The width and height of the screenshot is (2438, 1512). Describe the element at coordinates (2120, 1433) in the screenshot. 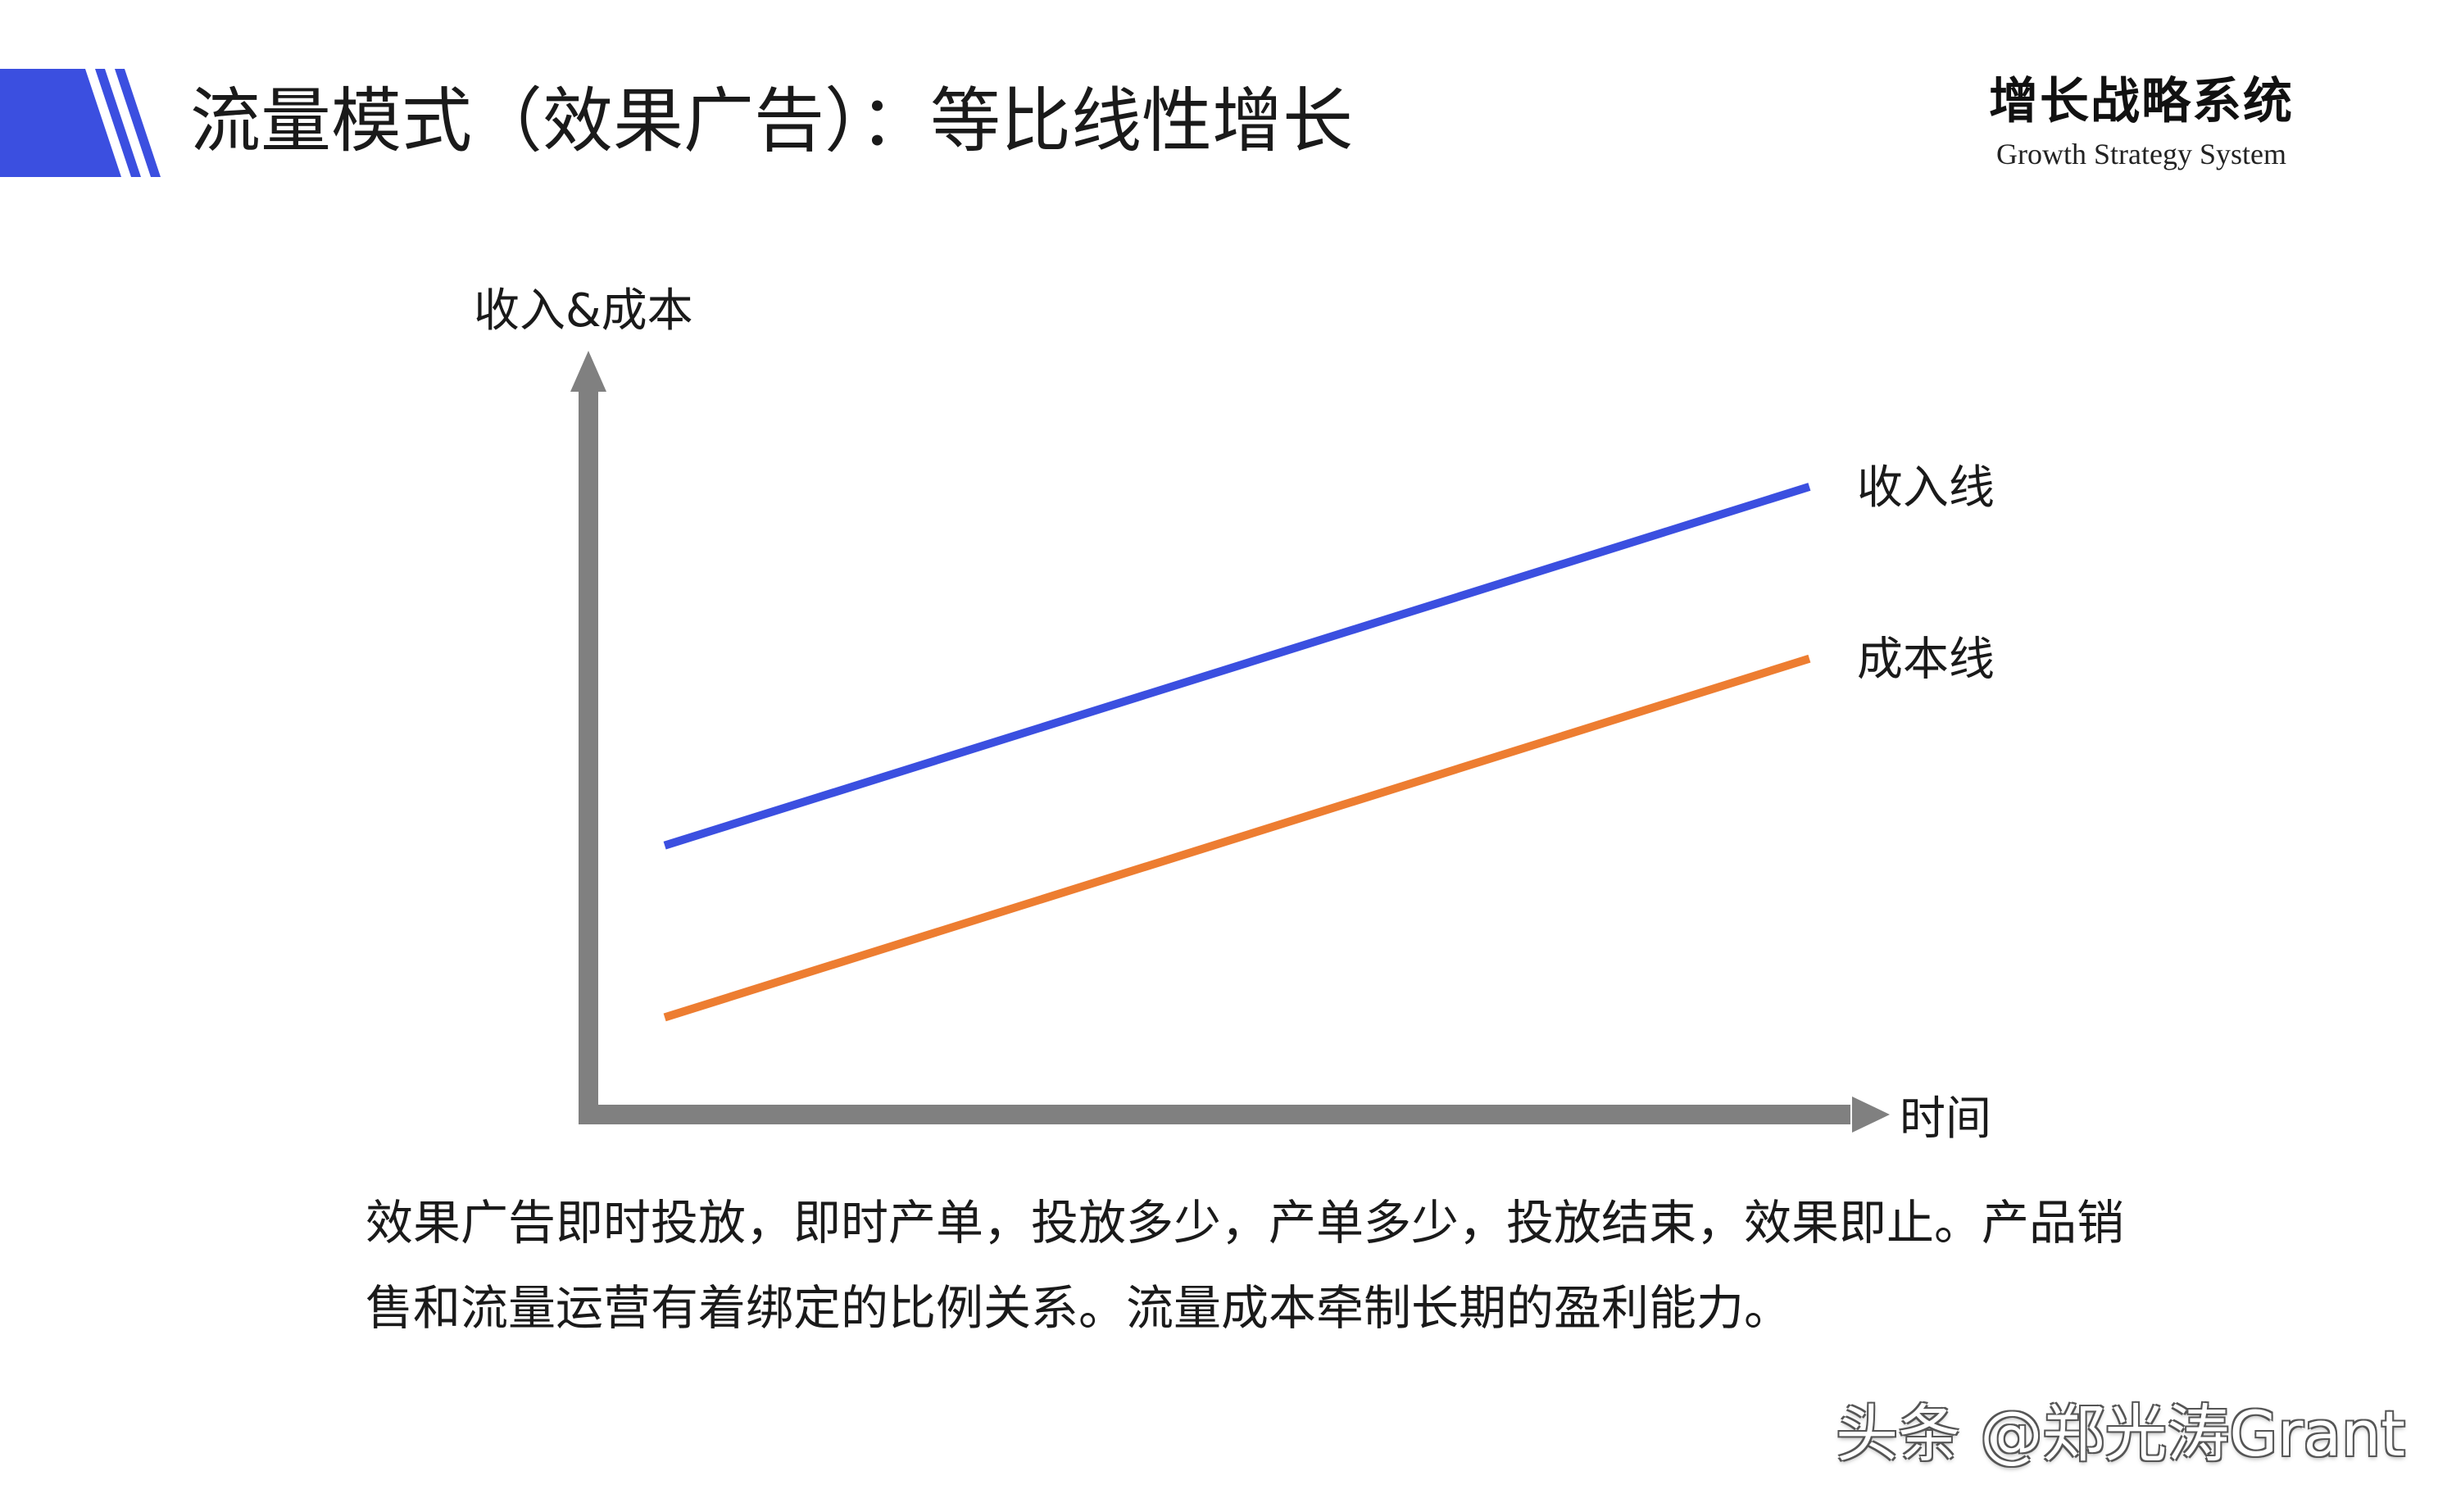

I see `watermark: 头条 @郑光涛Grant` at that location.